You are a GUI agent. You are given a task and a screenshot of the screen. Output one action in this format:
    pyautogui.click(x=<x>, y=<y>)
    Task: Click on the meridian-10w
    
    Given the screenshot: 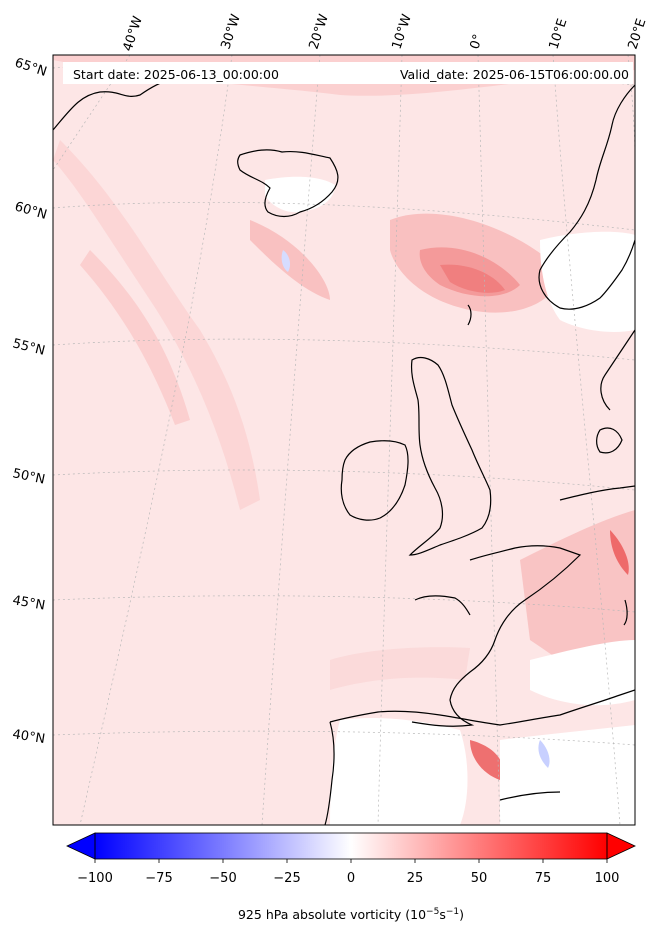 What is the action you would take?
    pyautogui.click(x=390, y=440)
    